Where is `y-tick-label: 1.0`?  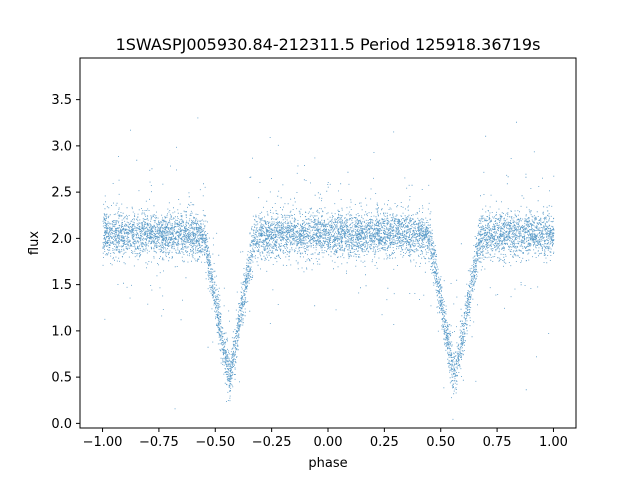 y-tick-label: 1.0 is located at coordinates (61, 331).